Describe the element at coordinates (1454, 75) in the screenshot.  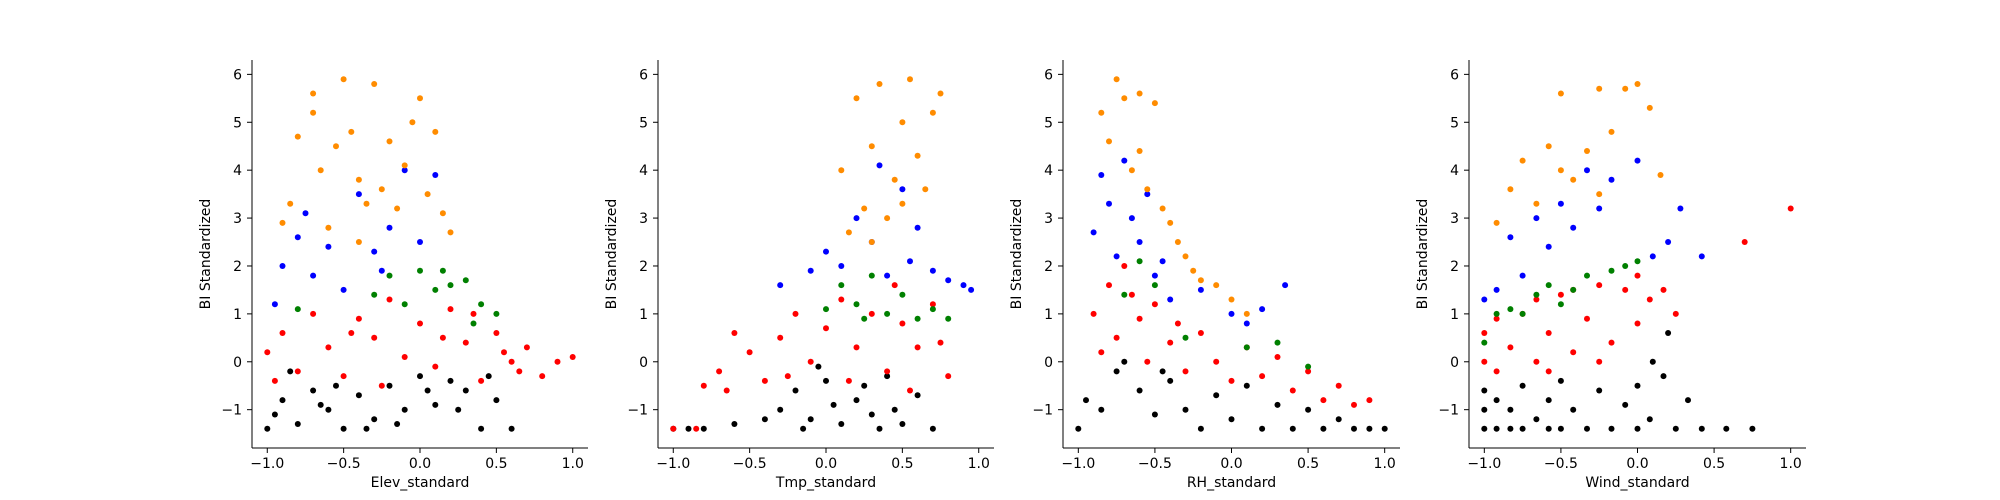
I see `y-tick-label: 6` at that location.